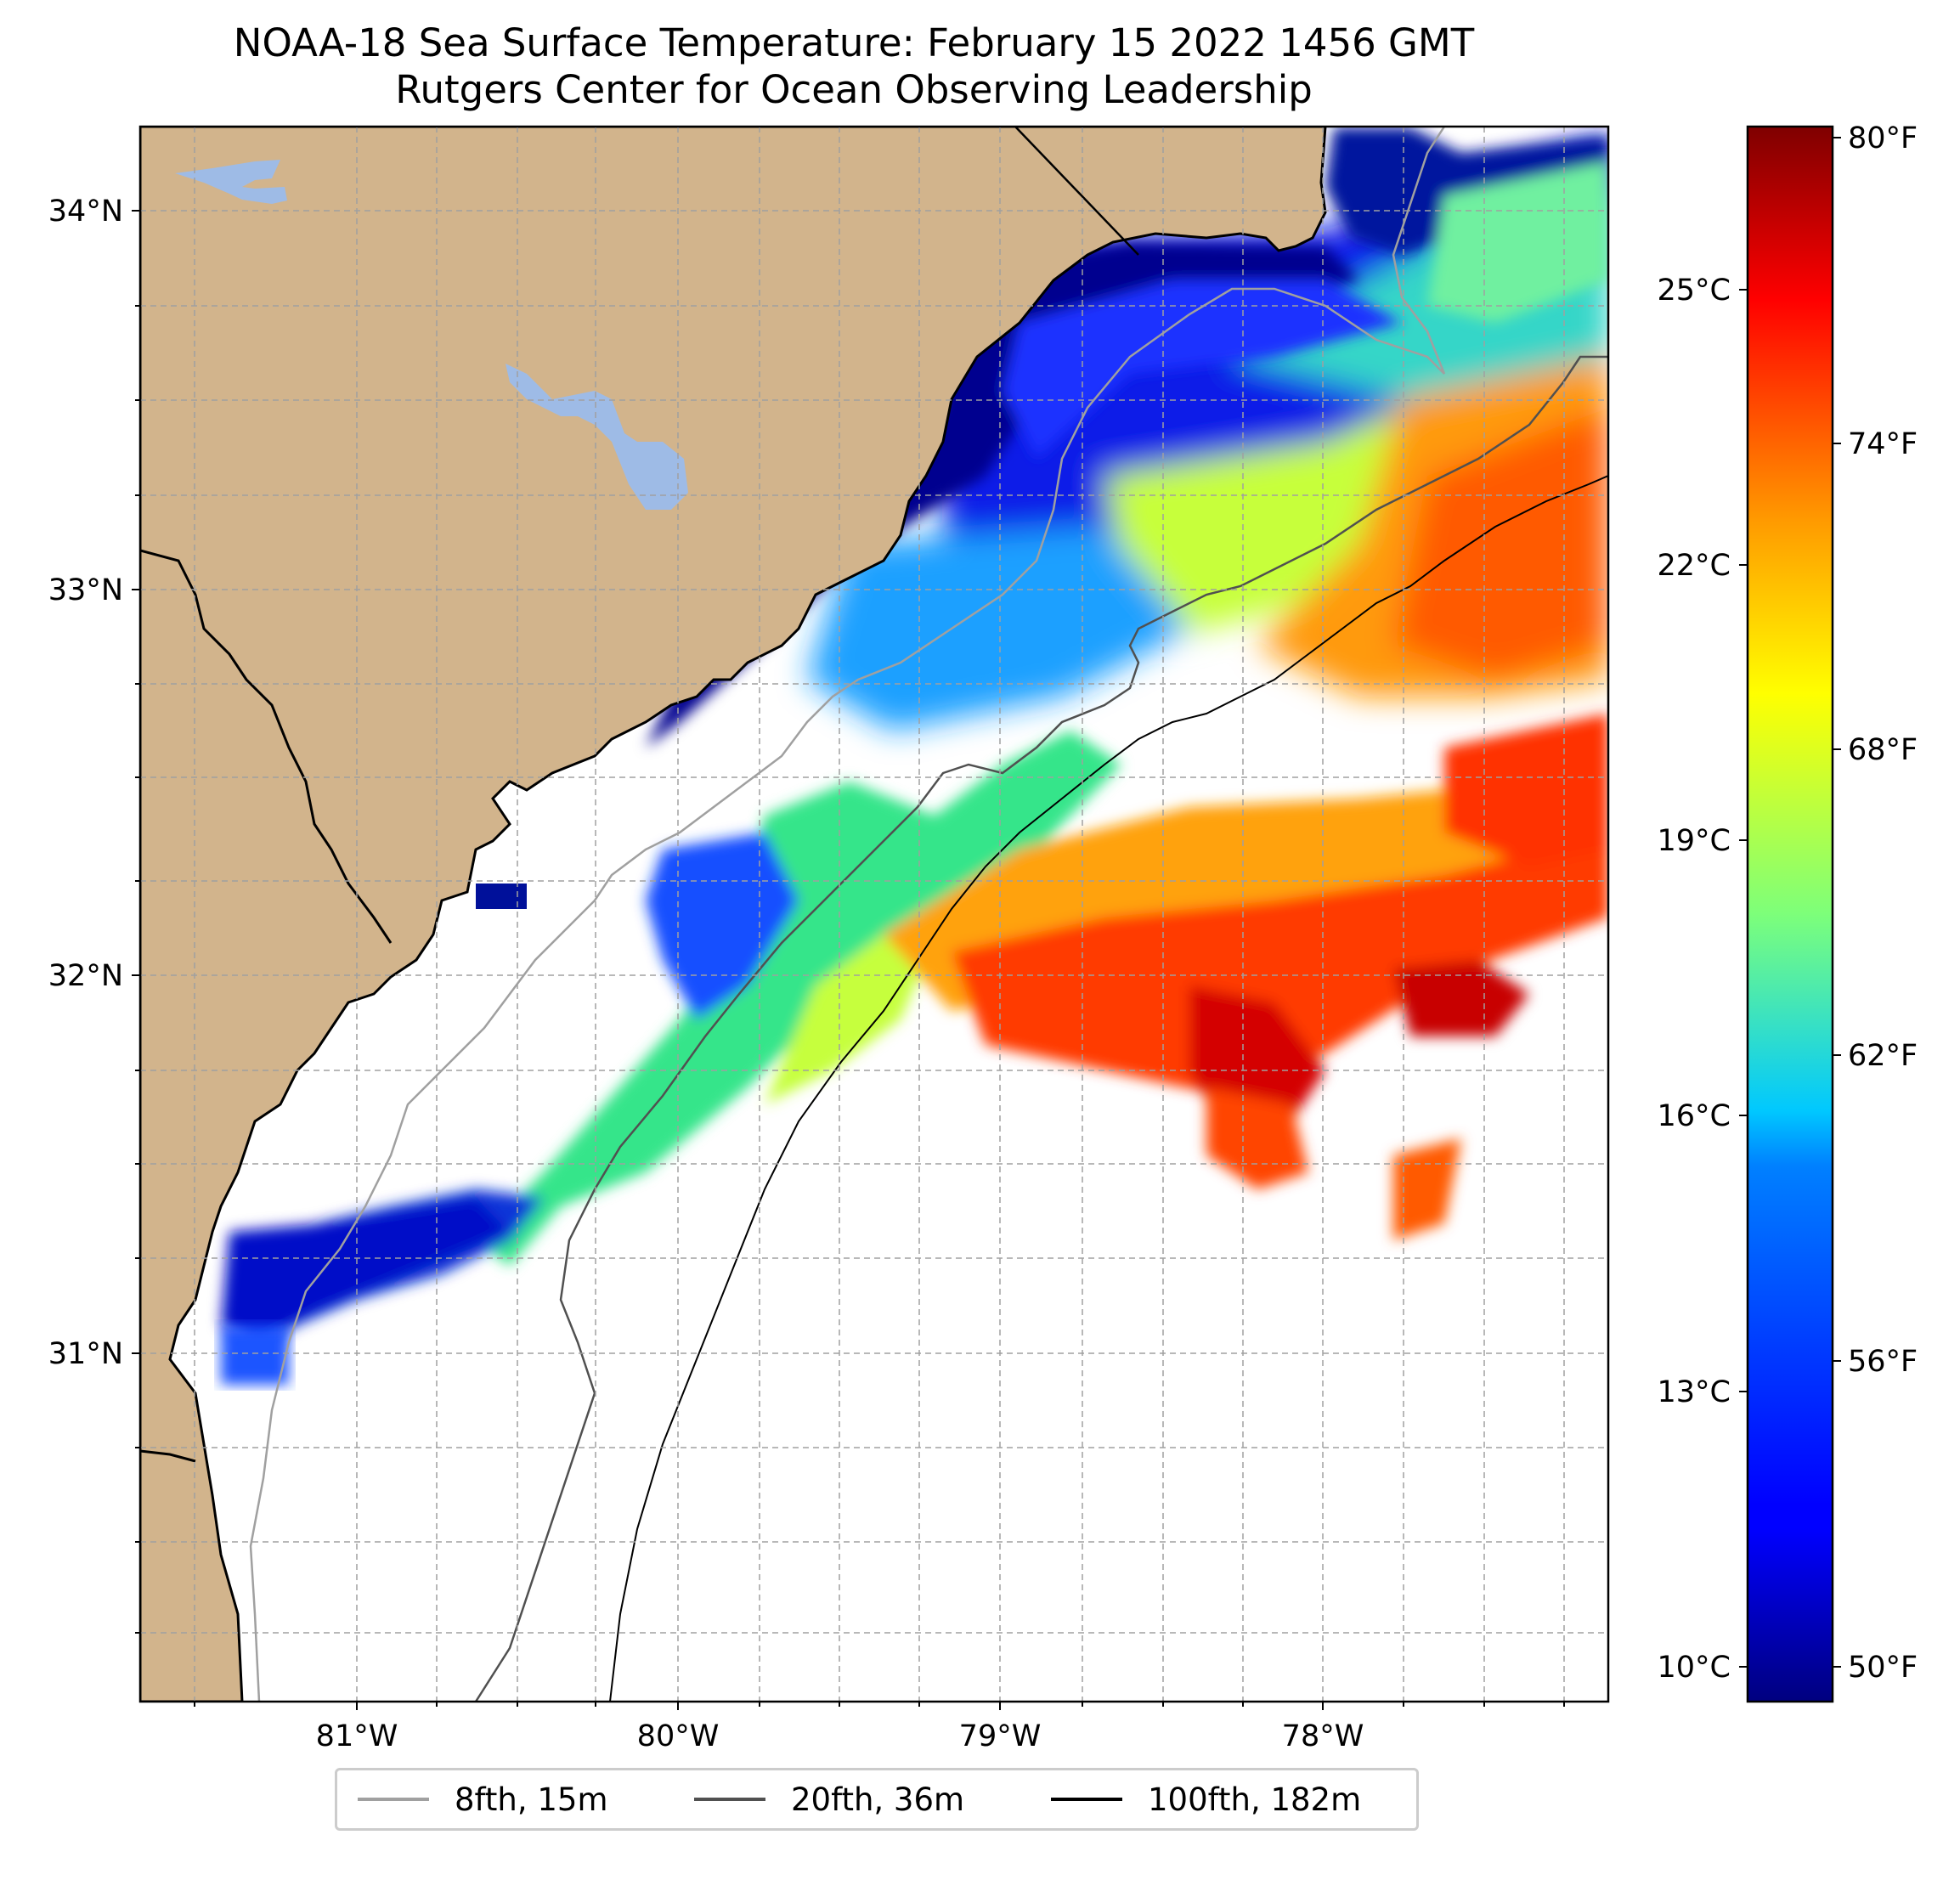  What do you see at coordinates (1883, 750) in the screenshot?
I see `cbar-f-68: 68°F` at bounding box center [1883, 750].